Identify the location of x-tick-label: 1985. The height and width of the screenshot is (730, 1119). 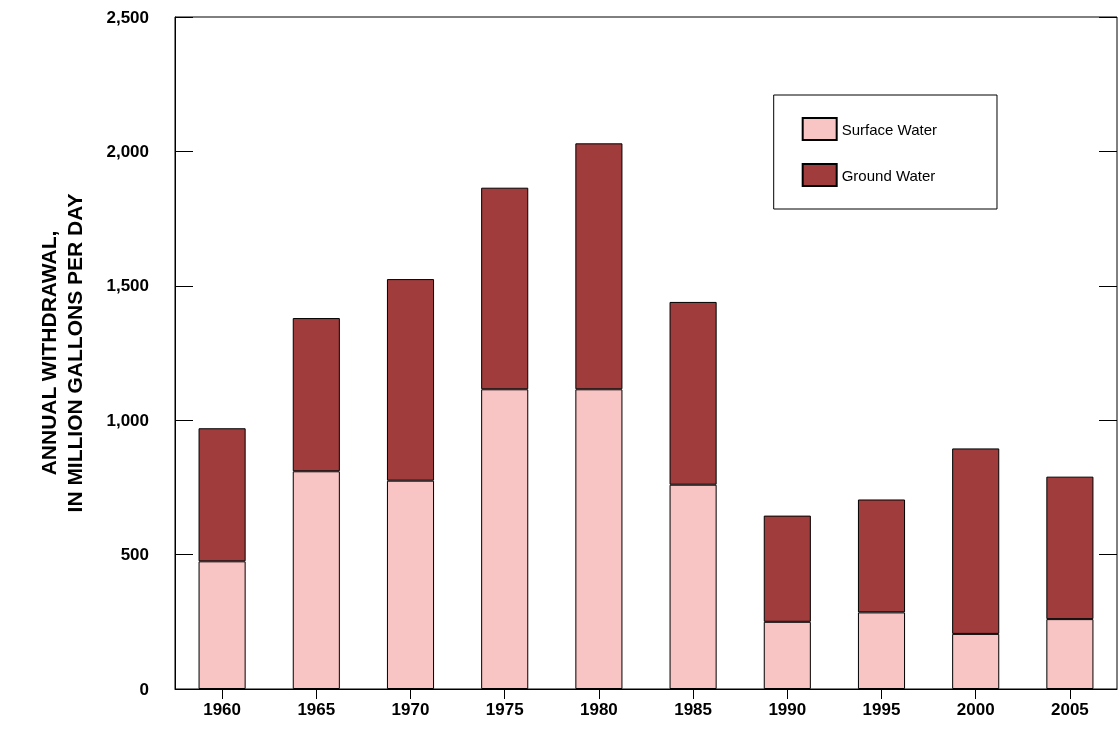
(693, 709).